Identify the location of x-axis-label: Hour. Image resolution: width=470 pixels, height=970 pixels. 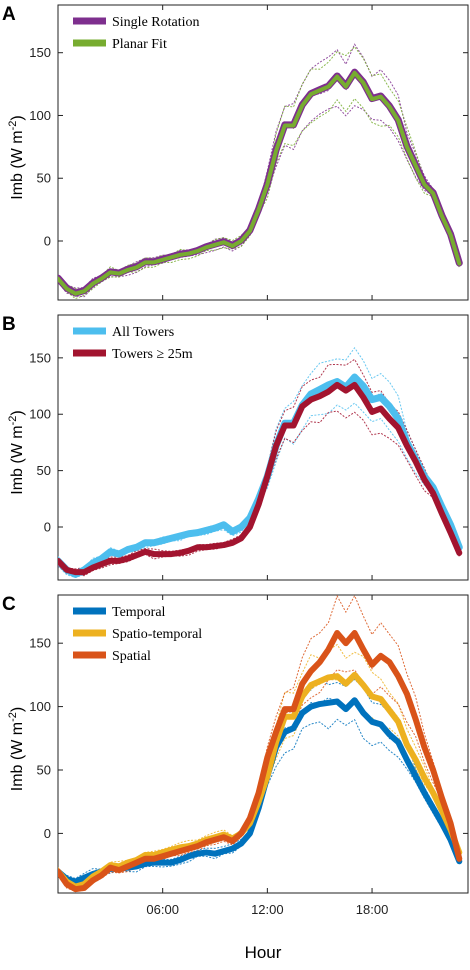
(263, 952).